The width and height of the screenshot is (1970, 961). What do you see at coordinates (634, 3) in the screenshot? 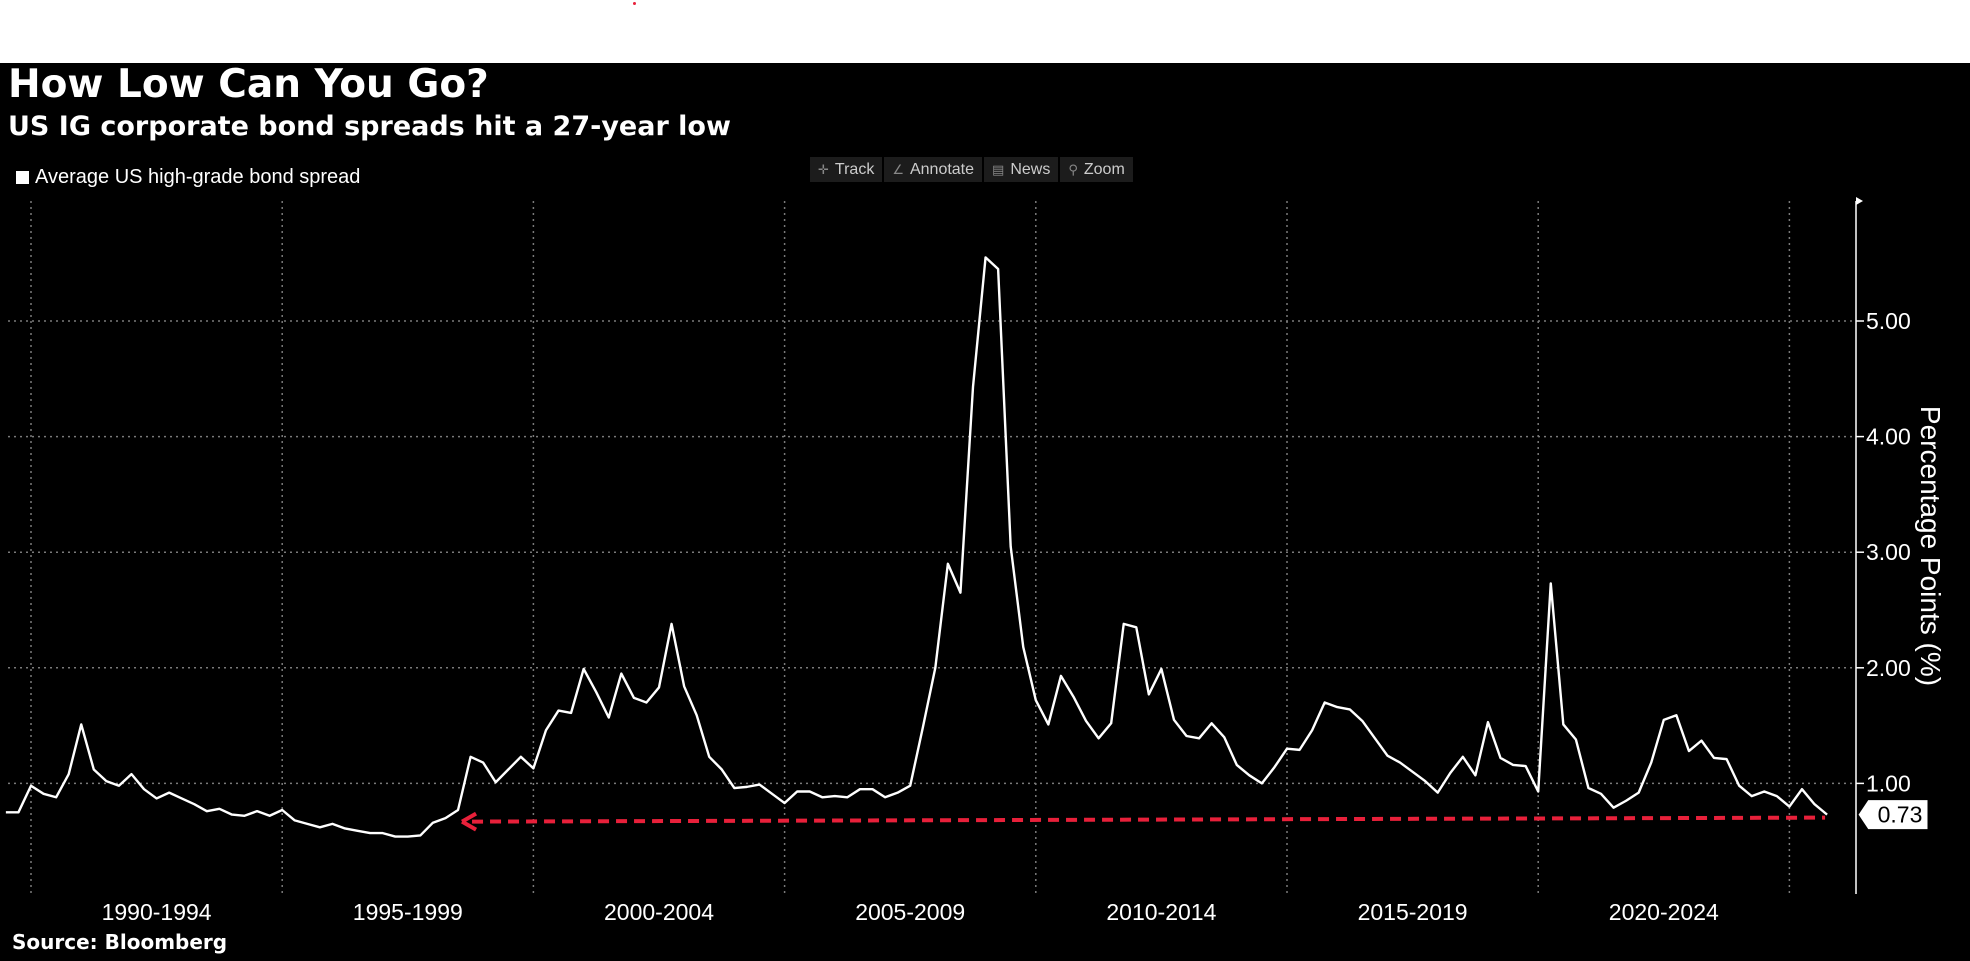
I see `red-dot` at bounding box center [634, 3].